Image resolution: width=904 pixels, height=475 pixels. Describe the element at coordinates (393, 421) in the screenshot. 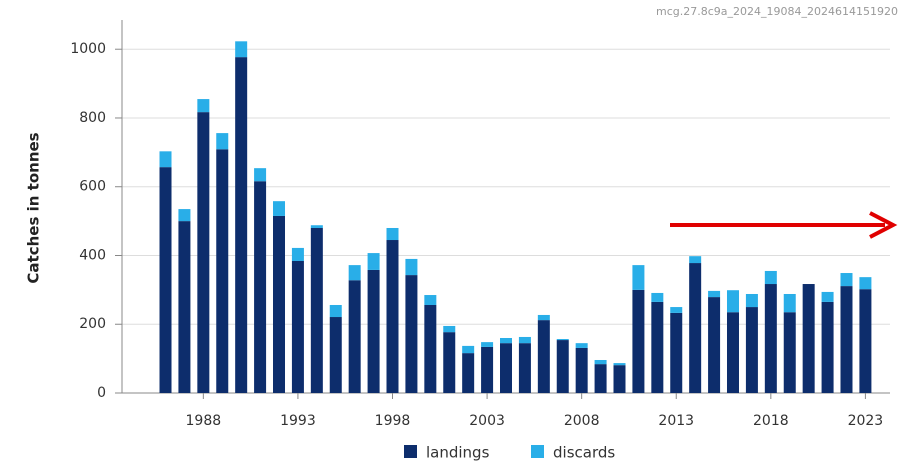

I see `x-tick-label: 1998` at that location.